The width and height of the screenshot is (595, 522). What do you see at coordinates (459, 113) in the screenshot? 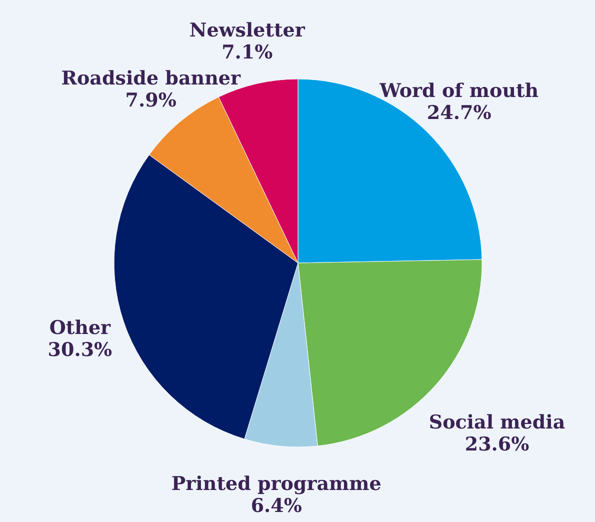
I see `data-label: 24.7%` at bounding box center [459, 113].